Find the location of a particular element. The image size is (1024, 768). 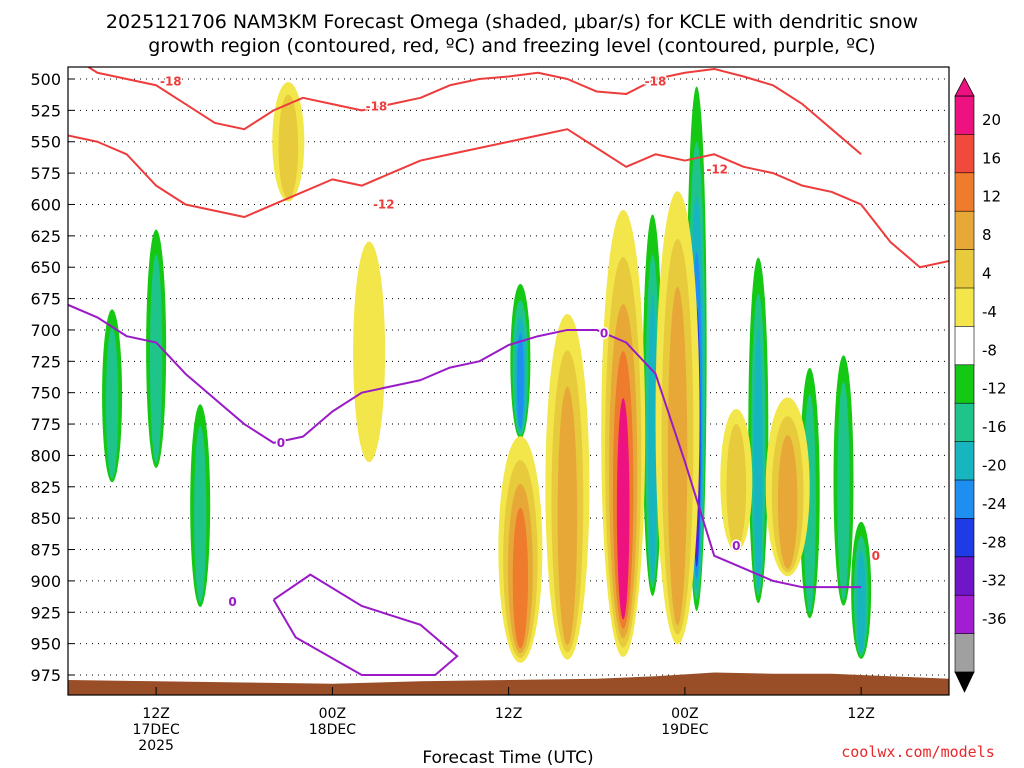

y-tick-label: 925 is located at coordinates (45, 612).